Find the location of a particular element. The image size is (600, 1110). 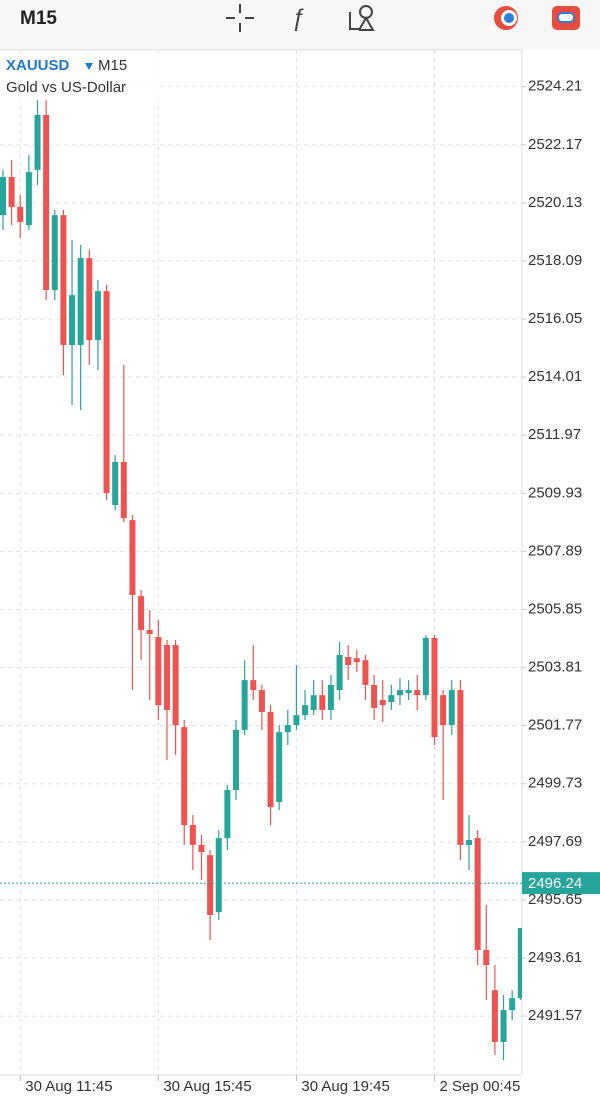

y-tick-label: 2514.01 is located at coordinates (555, 376).